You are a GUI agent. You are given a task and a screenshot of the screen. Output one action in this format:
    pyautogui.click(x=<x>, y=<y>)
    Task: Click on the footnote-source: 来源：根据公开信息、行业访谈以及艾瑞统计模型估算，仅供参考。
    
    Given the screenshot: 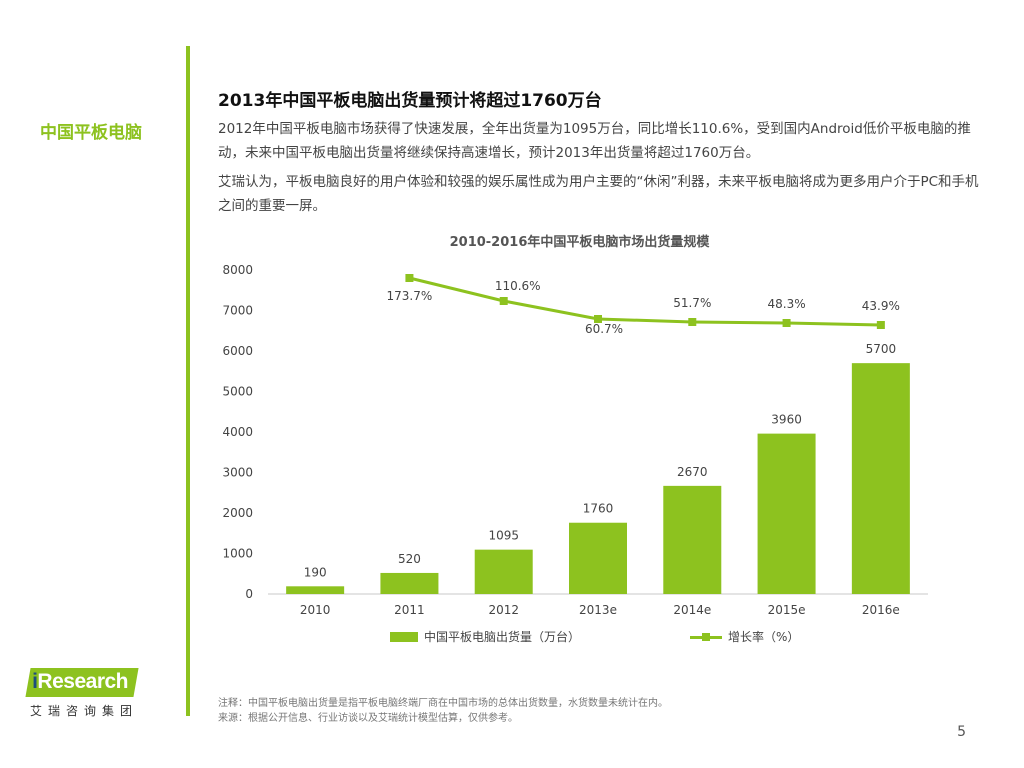 What is the action you would take?
    pyautogui.click(x=368, y=718)
    